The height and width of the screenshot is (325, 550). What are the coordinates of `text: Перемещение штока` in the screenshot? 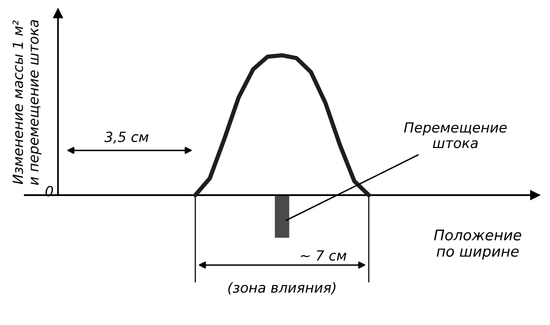 It's located at (455, 135).